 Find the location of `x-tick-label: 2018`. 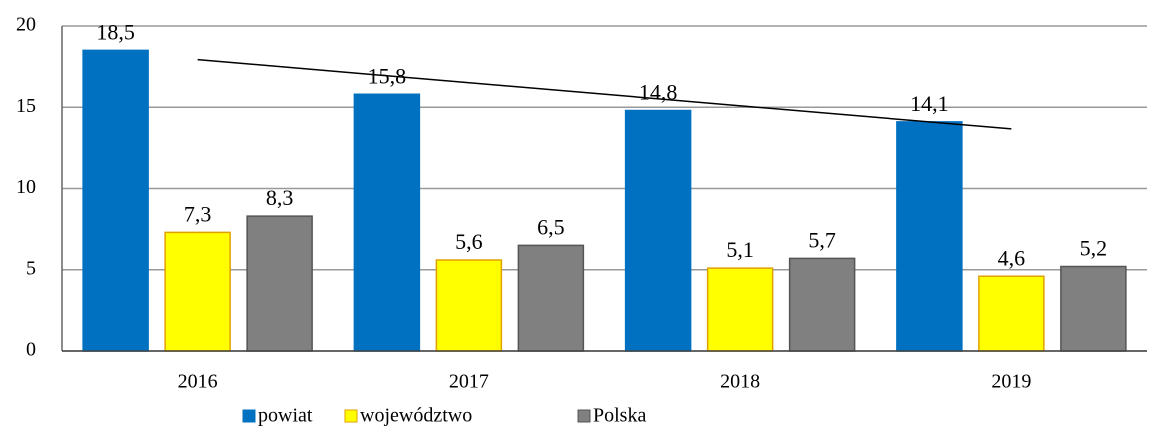

x-tick-label: 2018 is located at coordinates (740, 382).